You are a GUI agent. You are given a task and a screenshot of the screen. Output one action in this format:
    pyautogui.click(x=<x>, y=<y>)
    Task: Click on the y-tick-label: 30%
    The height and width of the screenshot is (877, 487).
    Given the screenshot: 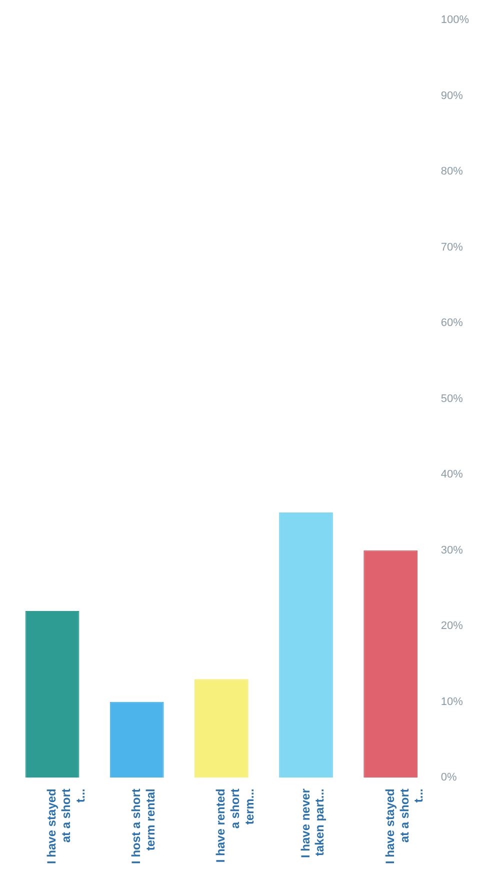 What is the action you would take?
    pyautogui.click(x=452, y=550)
    